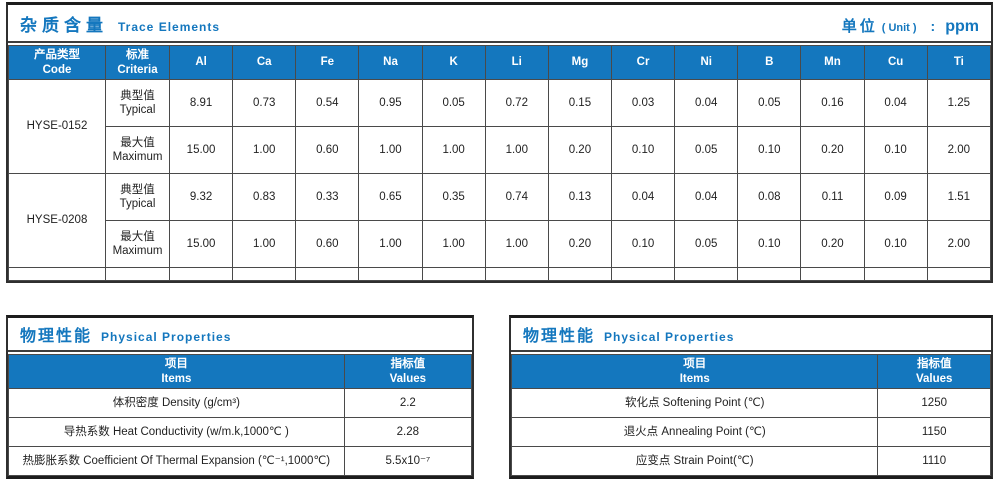 The image size is (1000, 479). Describe the element at coordinates (750, 403) in the screenshot. I see `table-row: 软化点 Softening Point (℃) 1250` at that location.